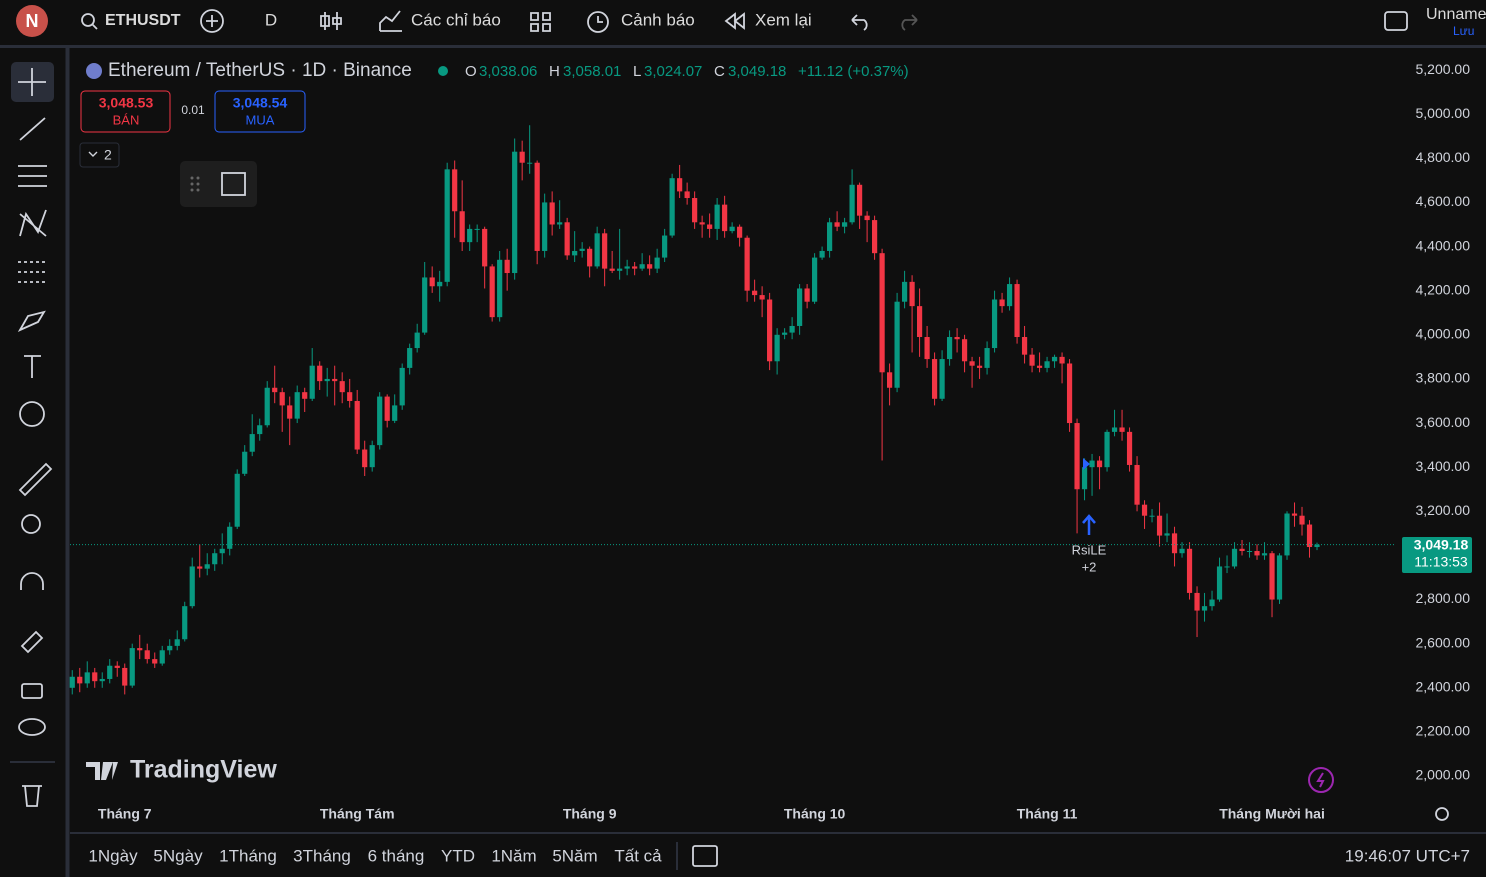 This screenshot has height=877, width=1486. Describe the element at coordinates (93, 154) in the screenshot. I see `chevron` at that location.